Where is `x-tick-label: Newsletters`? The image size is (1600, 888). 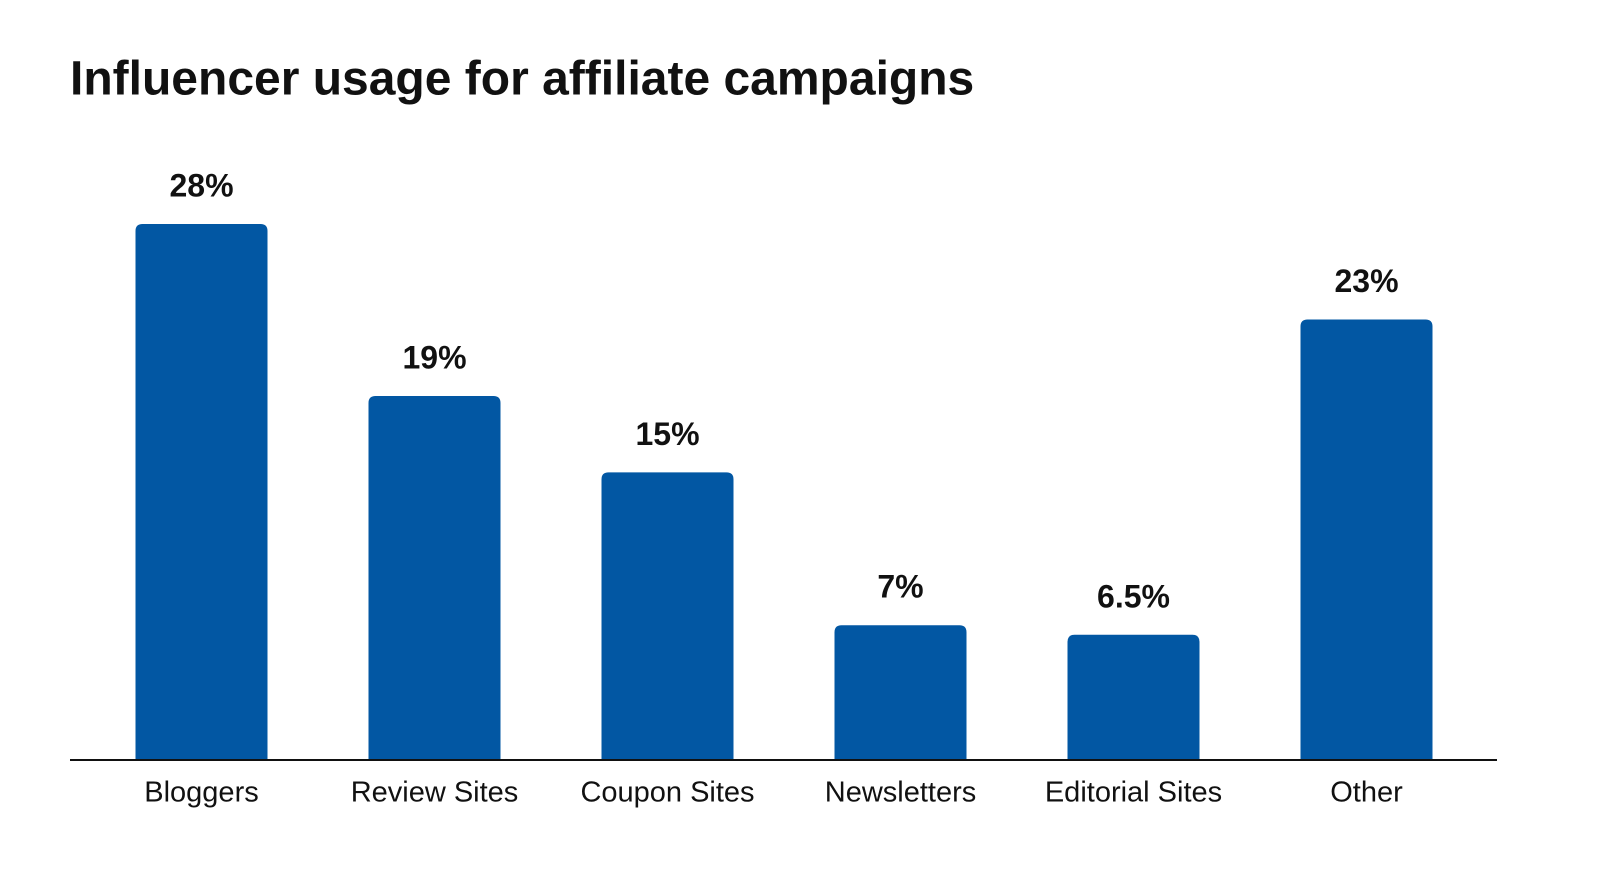 x-tick-label: Newsletters is located at coordinates (901, 793).